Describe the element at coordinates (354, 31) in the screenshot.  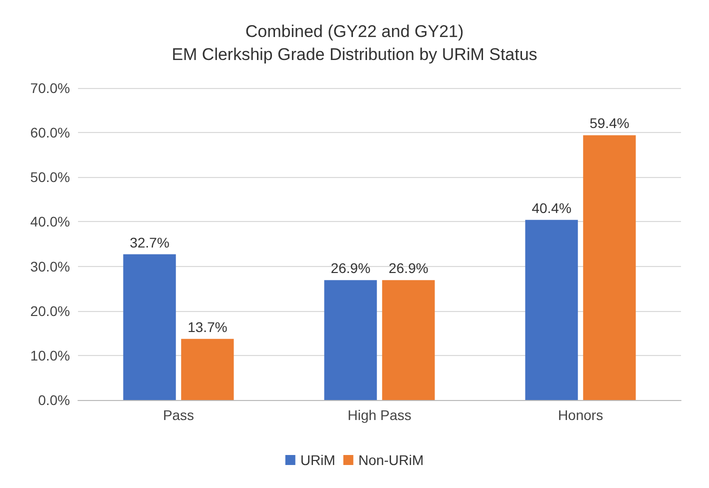
I see `chart-title: Combined (GY22 and GY21)` at that location.